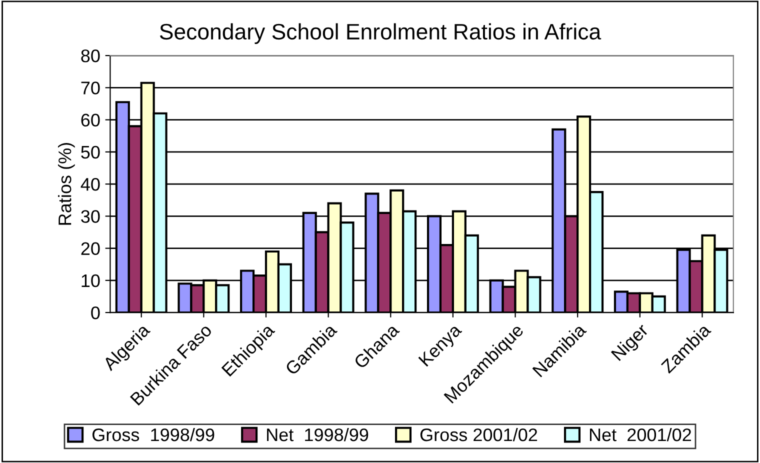 The image size is (760, 463). I want to click on y-tick-label: 70, so click(90, 88).